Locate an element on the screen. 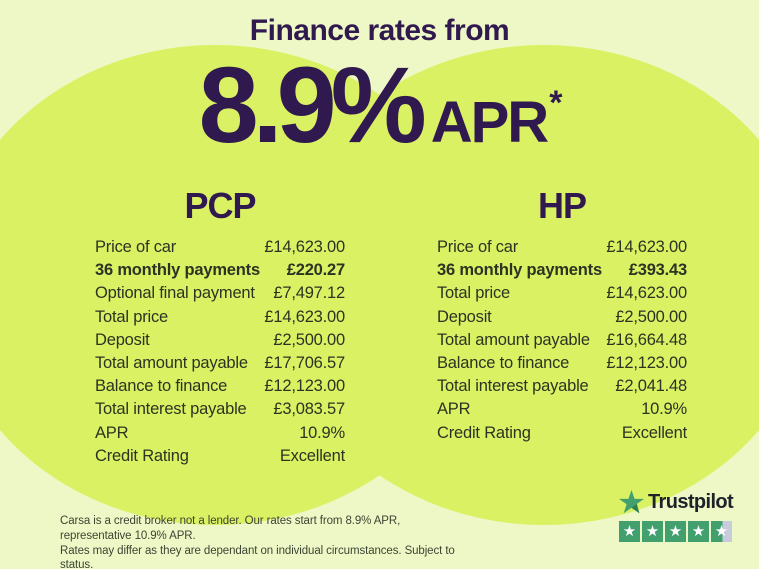  trustpilot-star-rating: ★ ★ ★ ★ ★ is located at coordinates (679, 531).